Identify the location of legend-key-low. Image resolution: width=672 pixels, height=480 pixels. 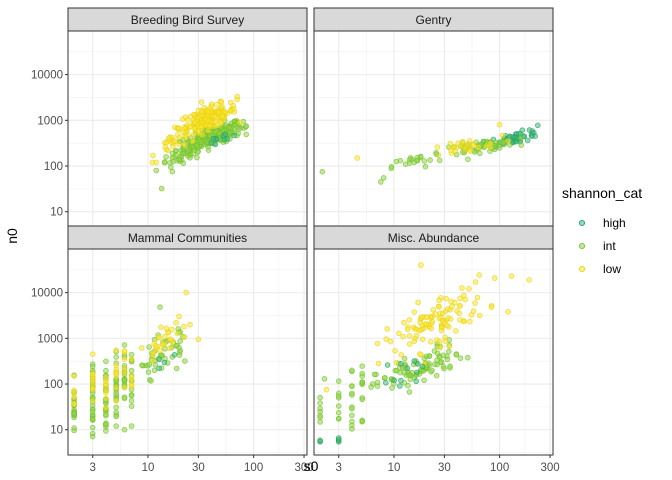
(582, 269).